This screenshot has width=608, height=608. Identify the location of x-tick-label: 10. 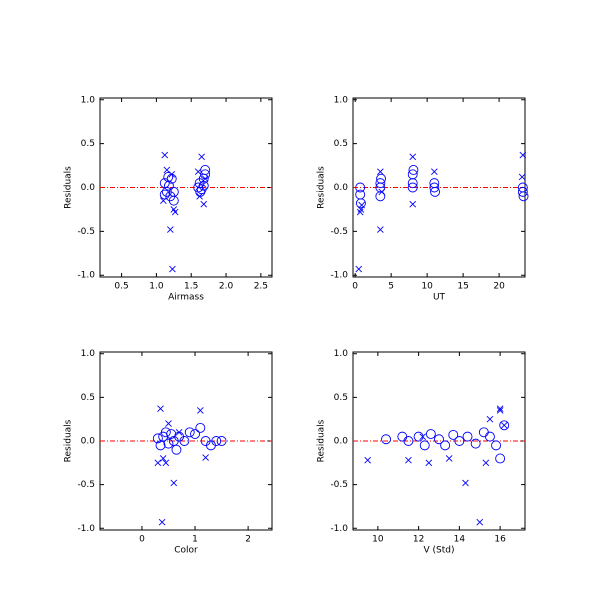
(378, 540).